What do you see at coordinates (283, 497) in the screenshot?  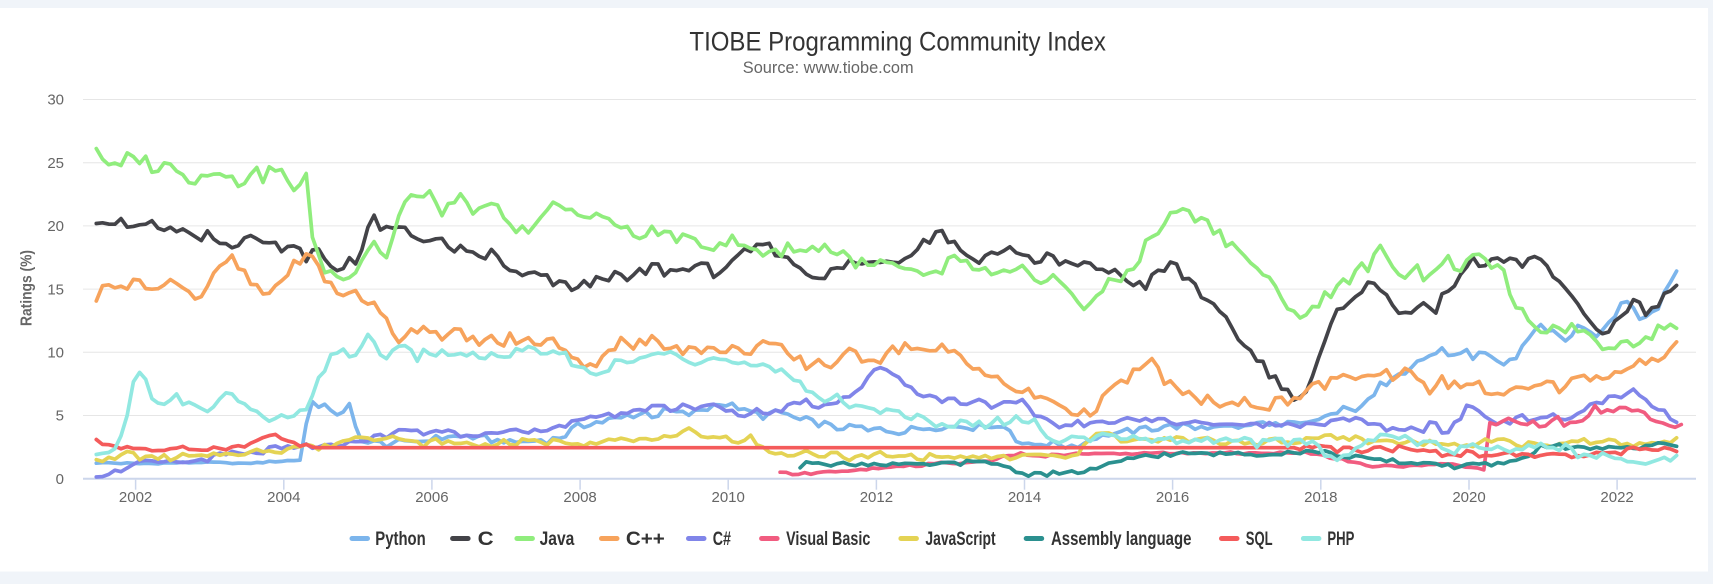 I see `svg-text: 2004` at bounding box center [283, 497].